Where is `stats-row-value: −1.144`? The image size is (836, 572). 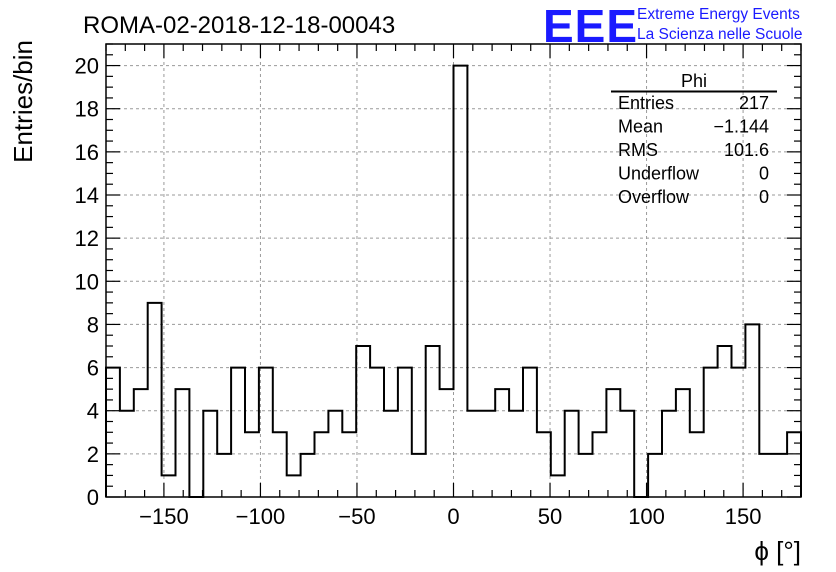 stats-row-value: −1.144 is located at coordinates (741, 127).